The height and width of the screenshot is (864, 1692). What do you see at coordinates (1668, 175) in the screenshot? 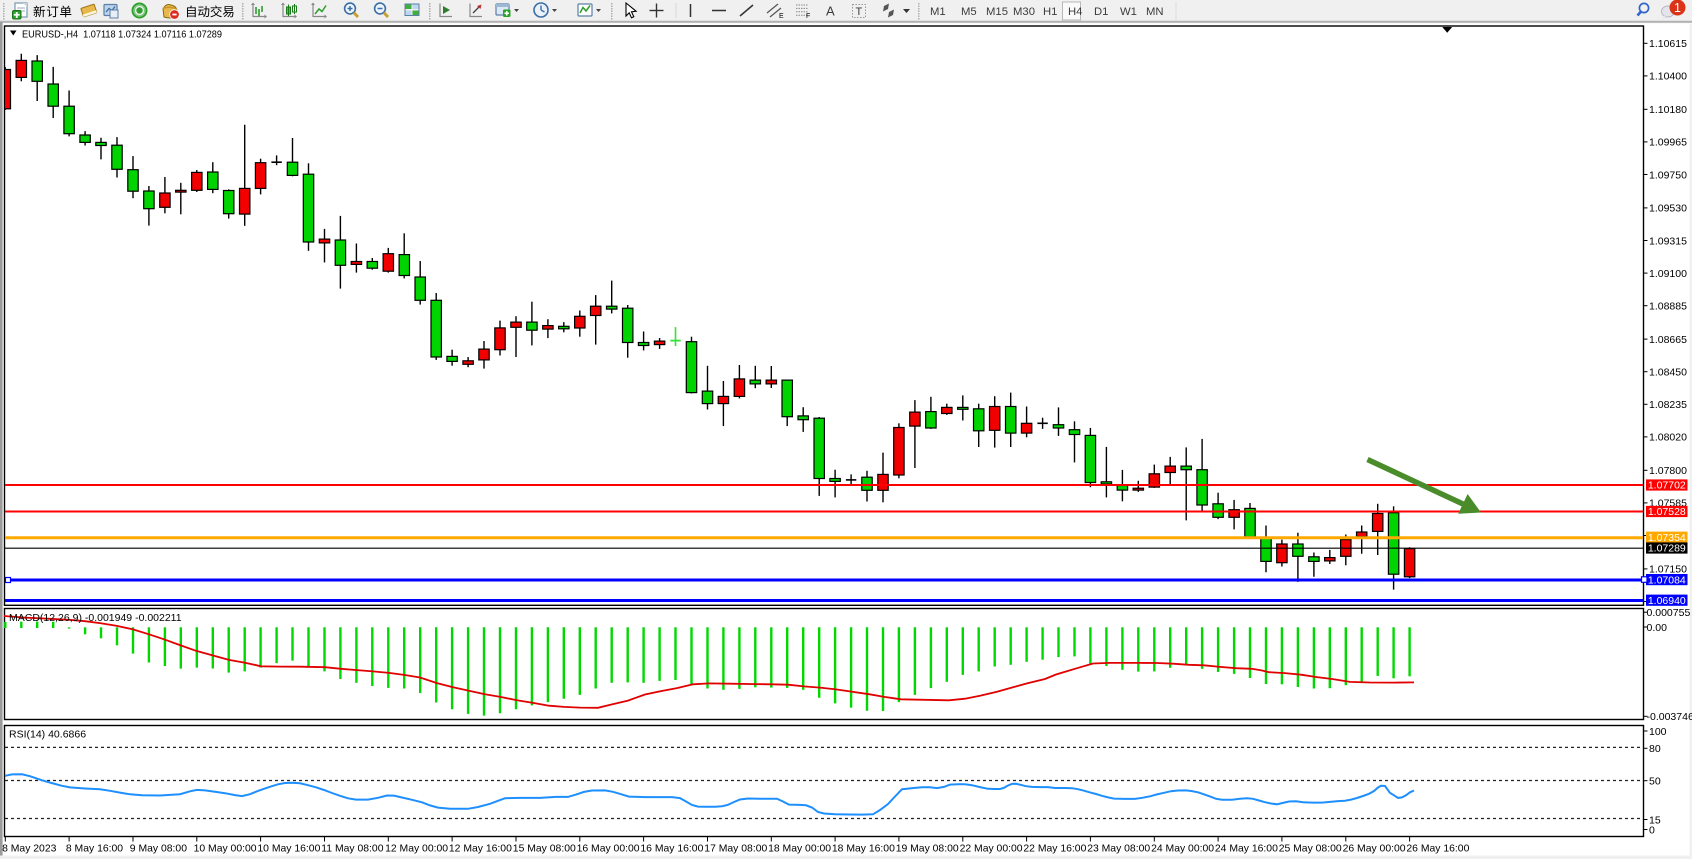
I see `svg-text: 1.09750` at bounding box center [1668, 175].